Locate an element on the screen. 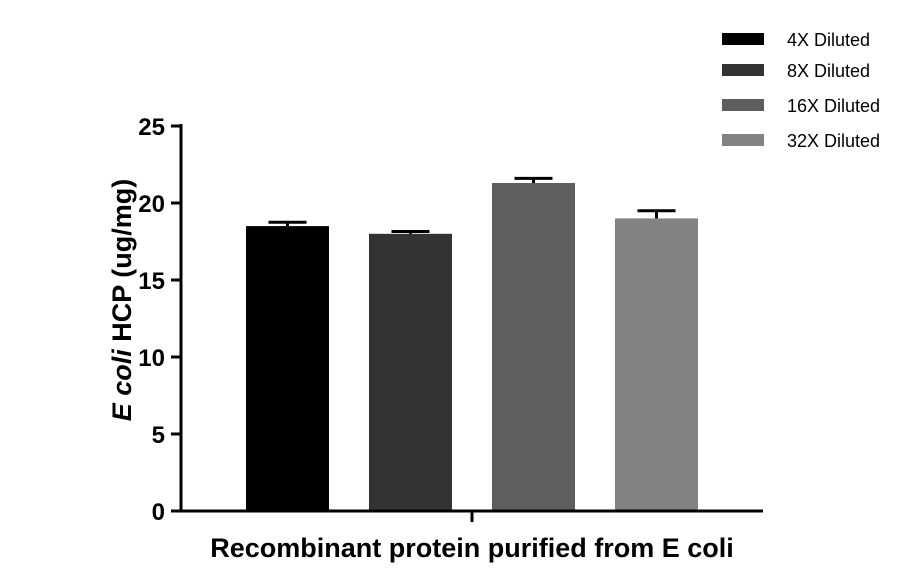  y-tick-label: 20 is located at coordinates (151, 204).